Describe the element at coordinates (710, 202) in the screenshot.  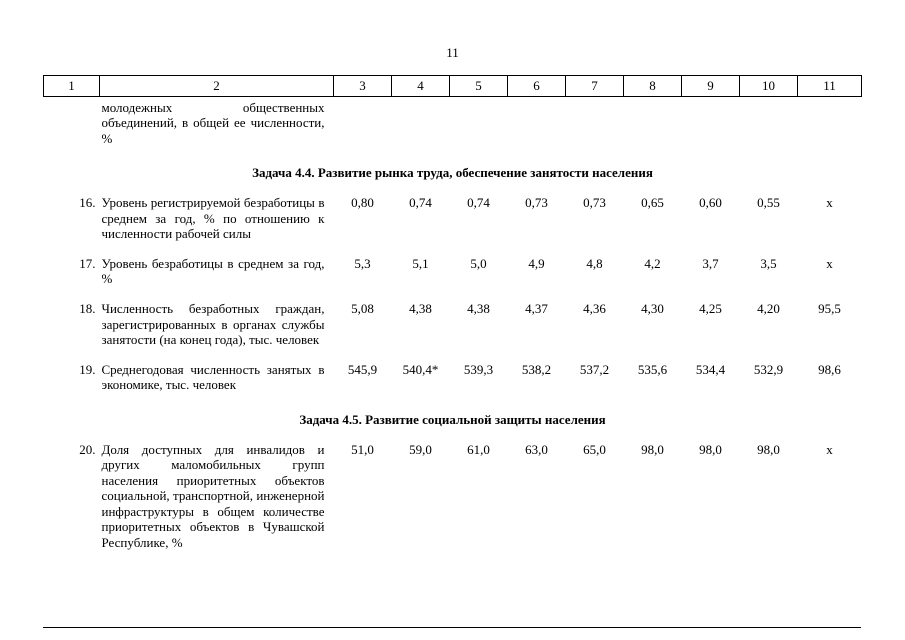
I see `value-cell: 0,60` at that location.